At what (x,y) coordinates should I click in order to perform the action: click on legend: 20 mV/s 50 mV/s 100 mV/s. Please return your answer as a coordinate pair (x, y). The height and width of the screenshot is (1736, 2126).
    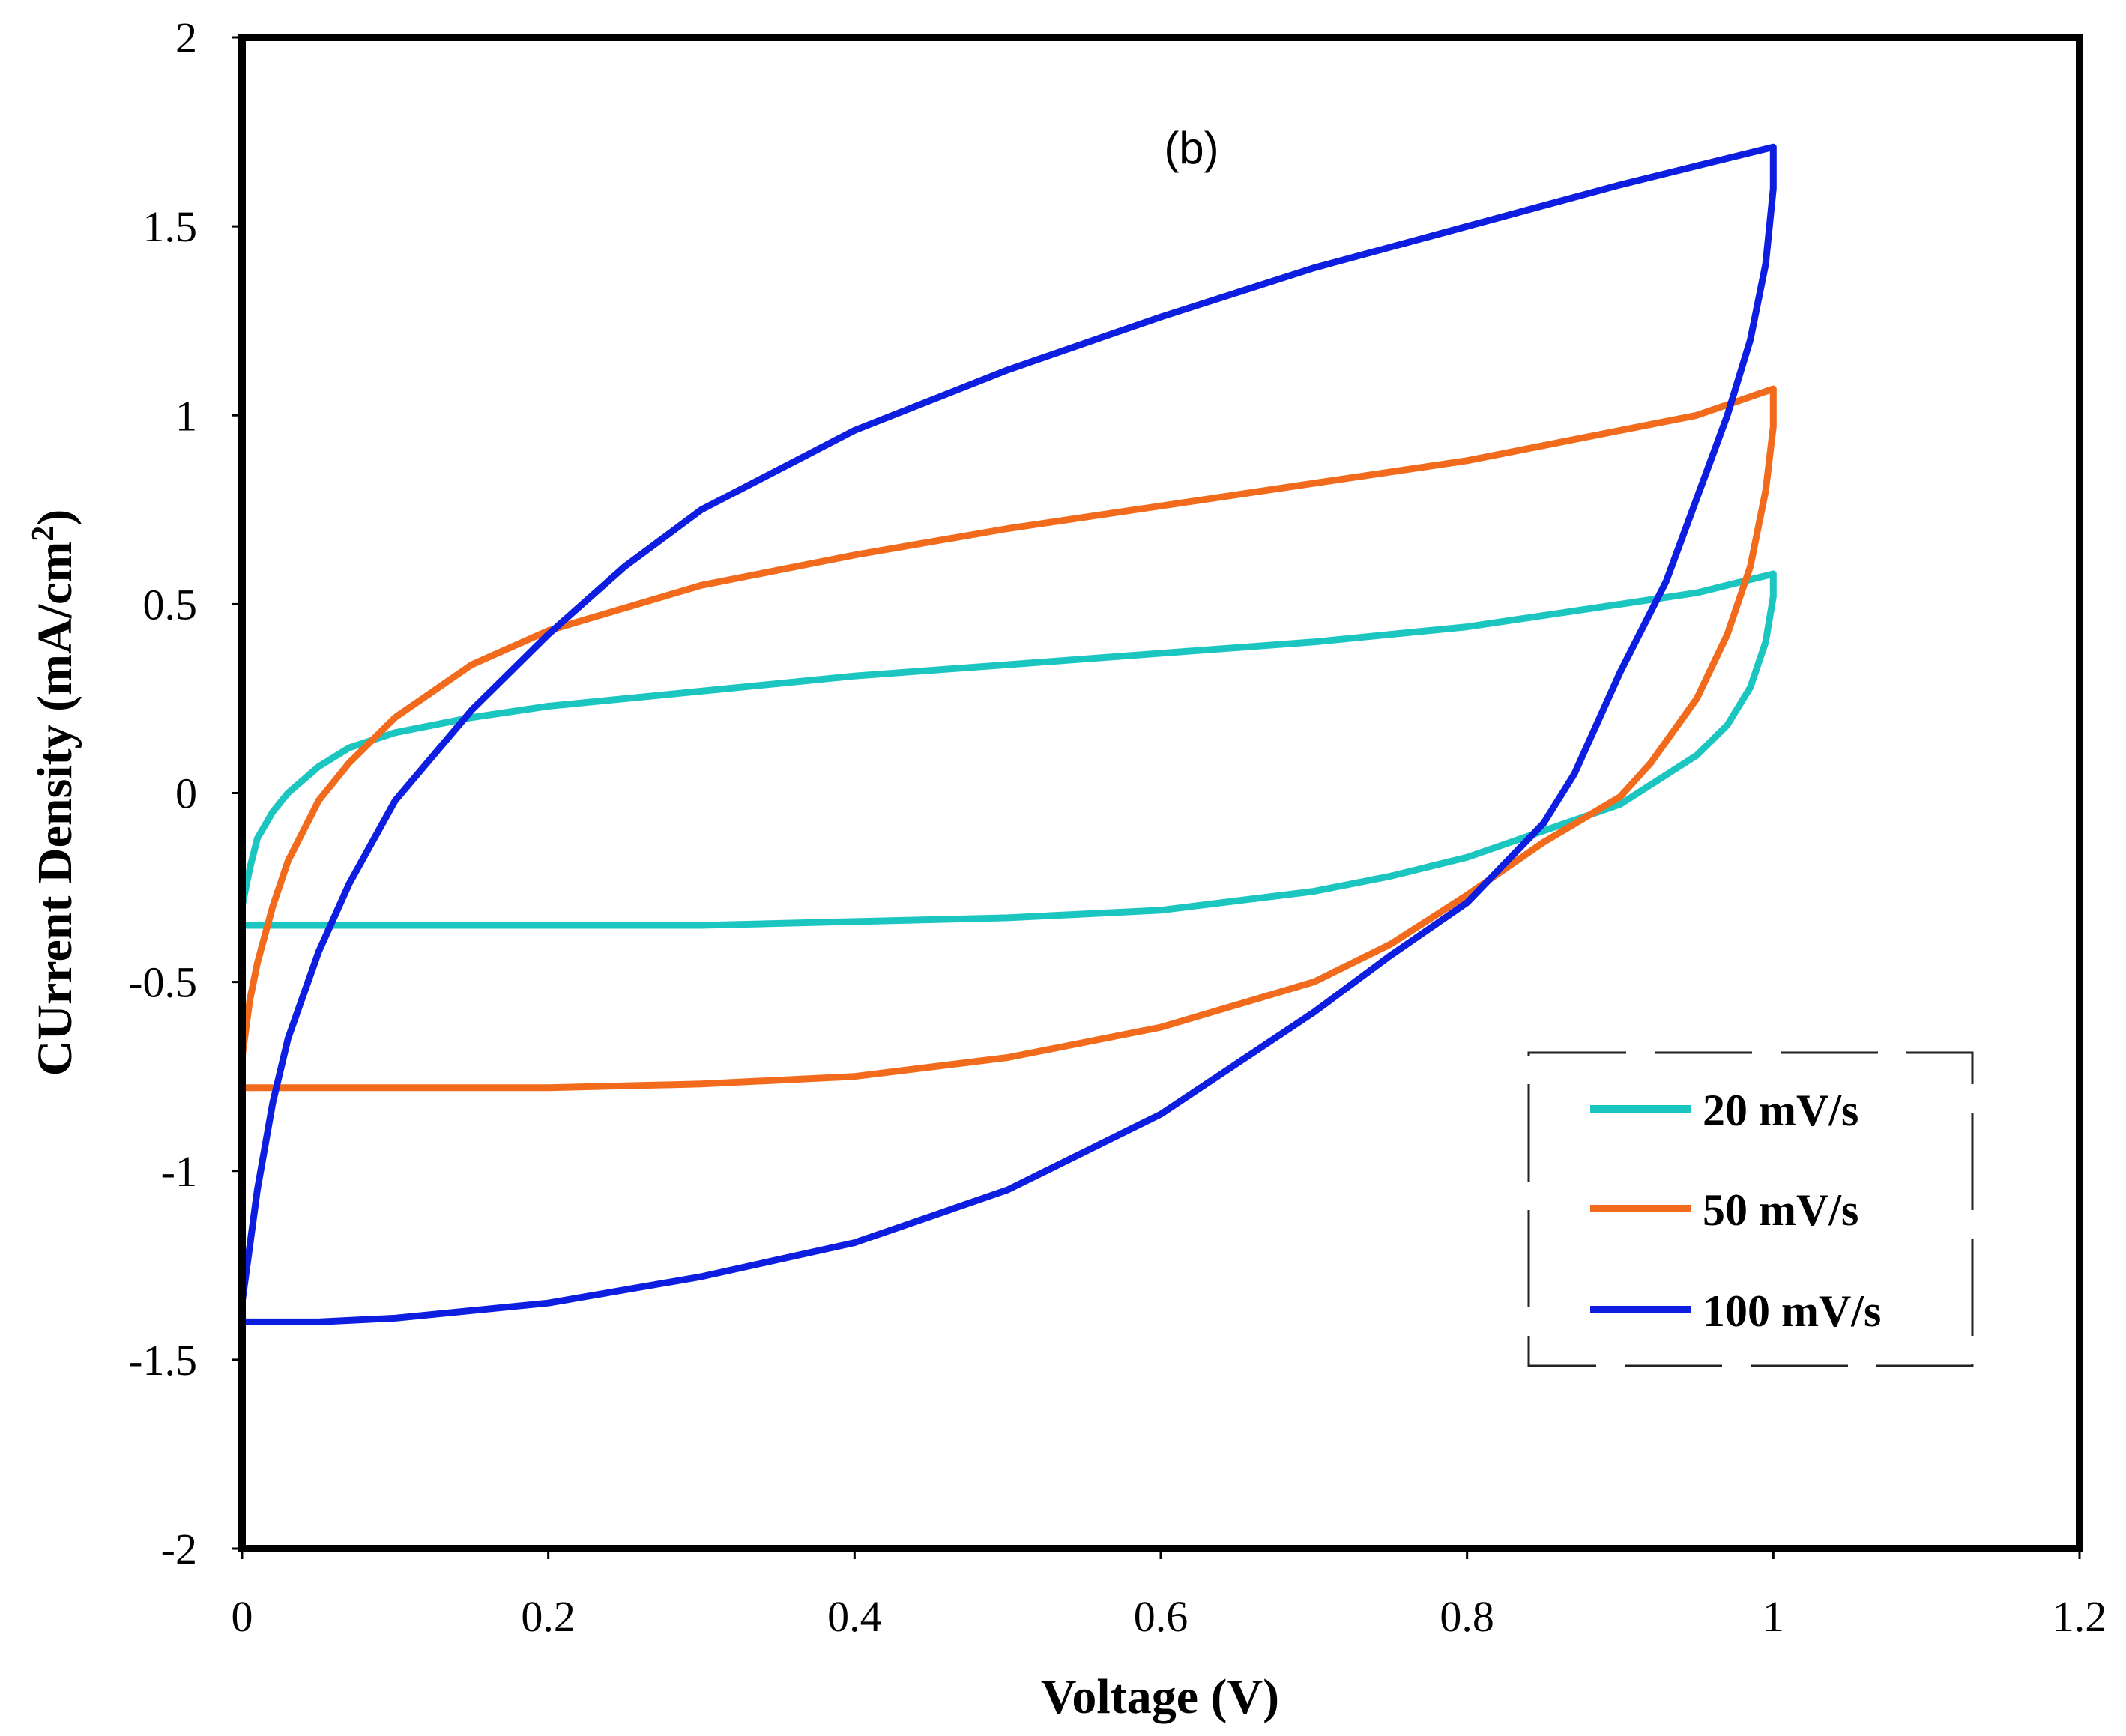
    Looking at the image, I should click on (1751, 1209).